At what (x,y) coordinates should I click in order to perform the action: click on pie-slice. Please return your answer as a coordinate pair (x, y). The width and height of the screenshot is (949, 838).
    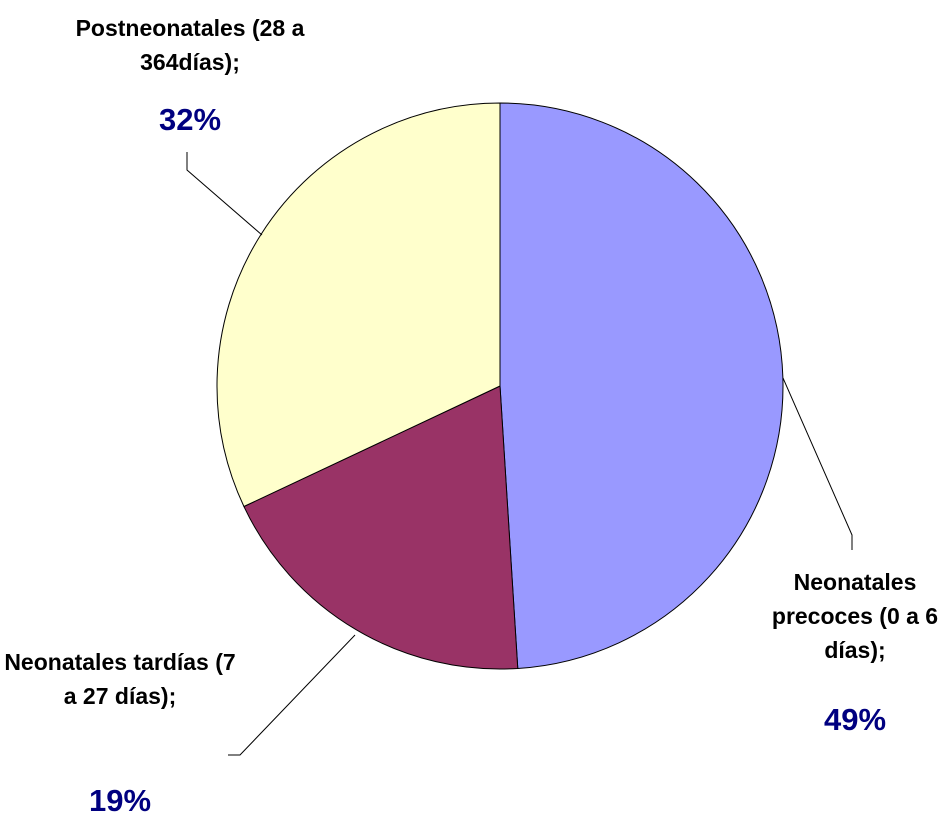
    Looking at the image, I should click on (381, 527).